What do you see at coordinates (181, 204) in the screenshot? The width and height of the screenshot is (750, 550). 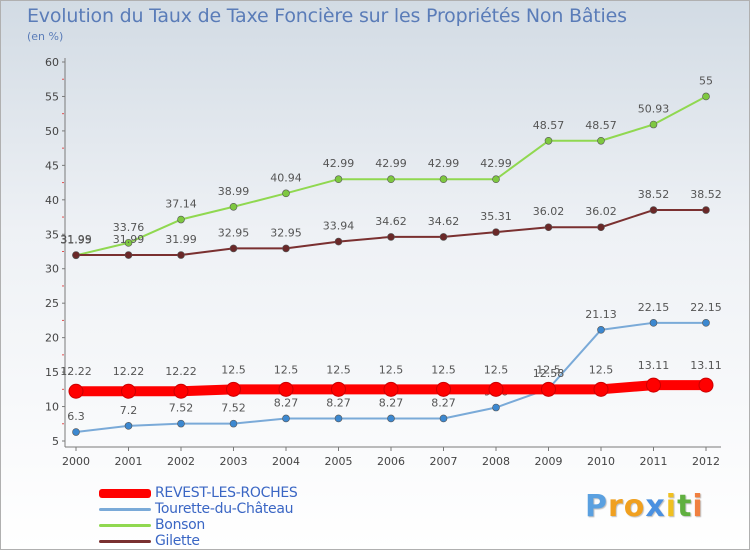 I see `data-label: 37.14` at bounding box center [181, 204].